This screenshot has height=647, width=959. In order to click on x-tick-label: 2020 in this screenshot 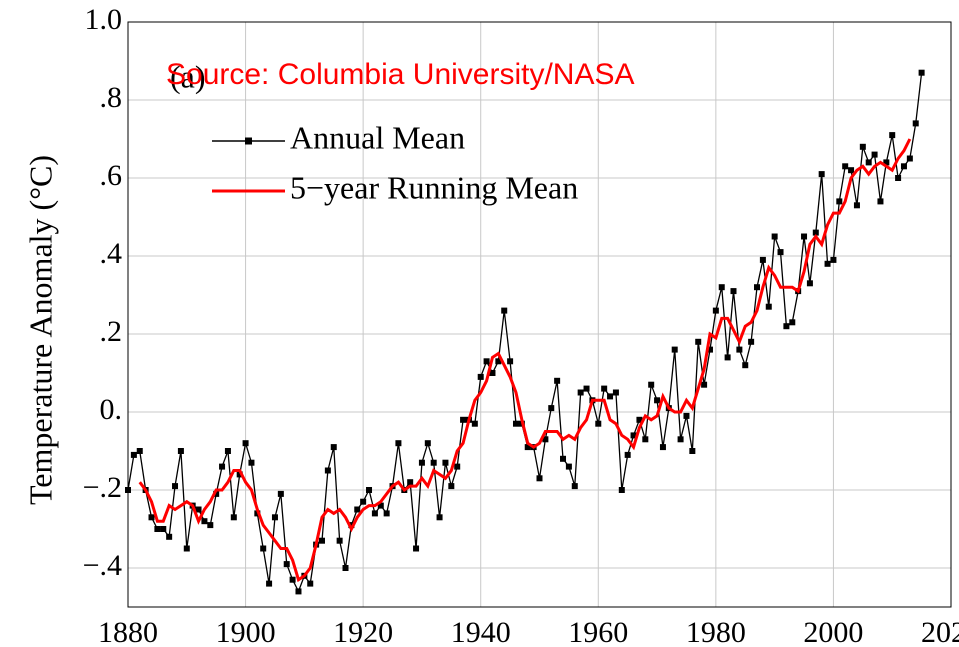, I will do `click(940, 631)`.